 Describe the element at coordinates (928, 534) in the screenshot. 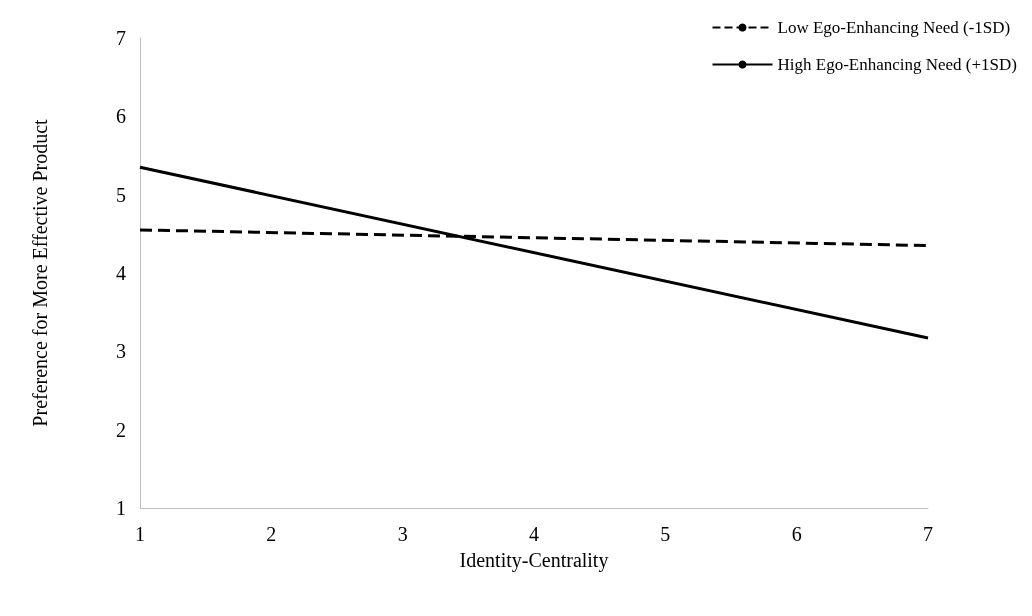

I see `x-tick-label: 7` at that location.